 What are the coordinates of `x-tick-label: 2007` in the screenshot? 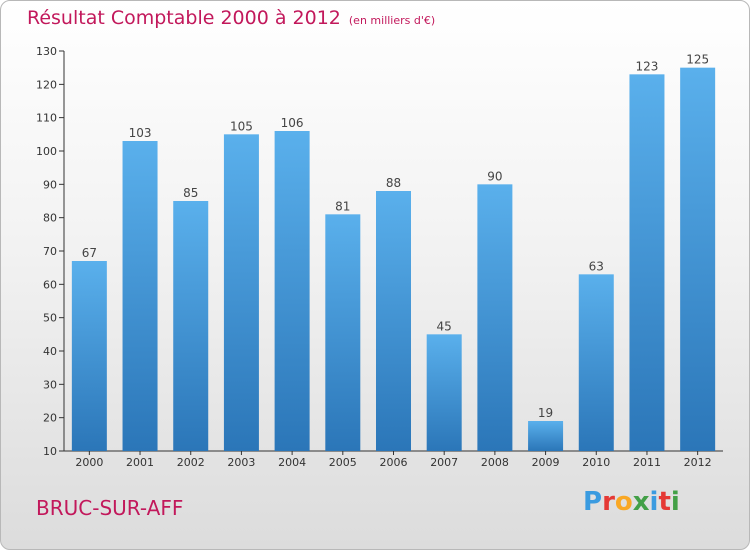 It's located at (444, 462).